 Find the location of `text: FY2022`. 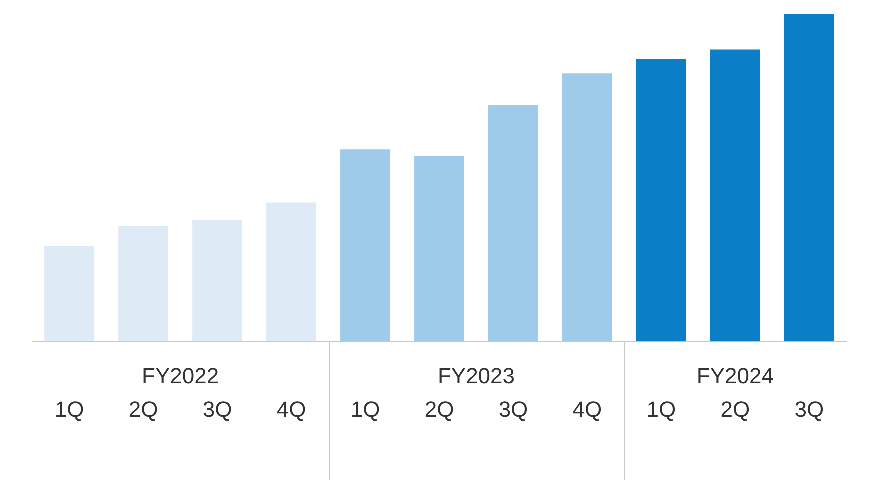

text: FY2022 is located at coordinates (181, 376).